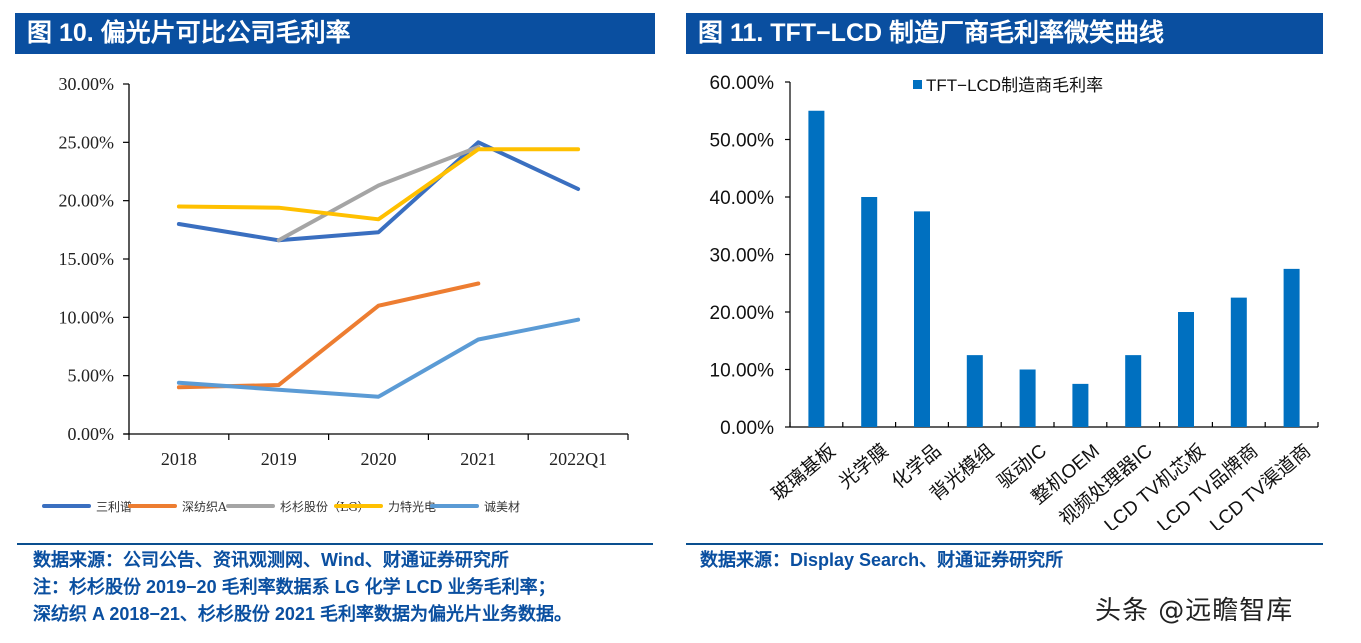  I want to click on y-tick-label: 50.00%, so click(742, 141).